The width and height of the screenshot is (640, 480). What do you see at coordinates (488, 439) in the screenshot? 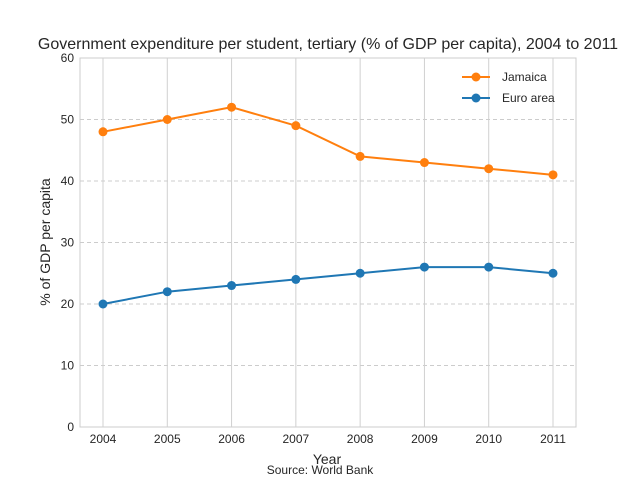
I see `x-tick-label: 2010` at bounding box center [488, 439].